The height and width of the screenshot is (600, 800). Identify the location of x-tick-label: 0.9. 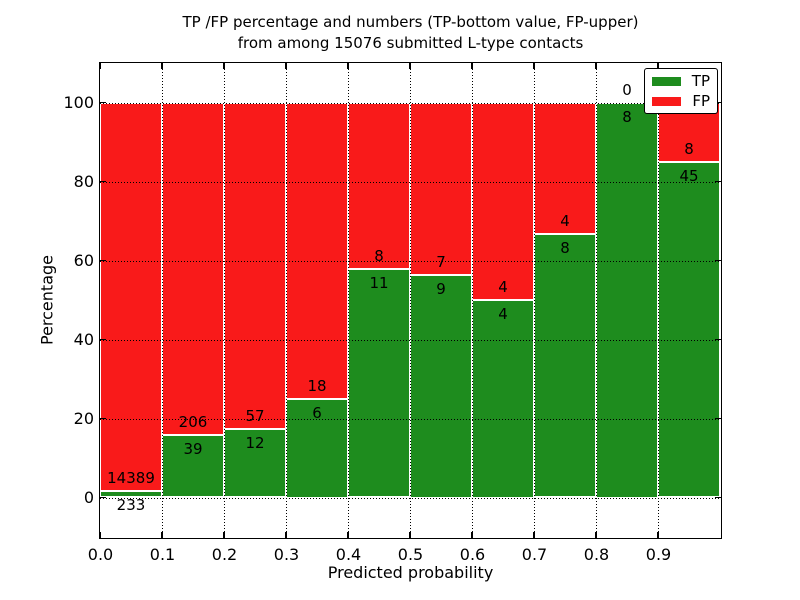
(658, 554).